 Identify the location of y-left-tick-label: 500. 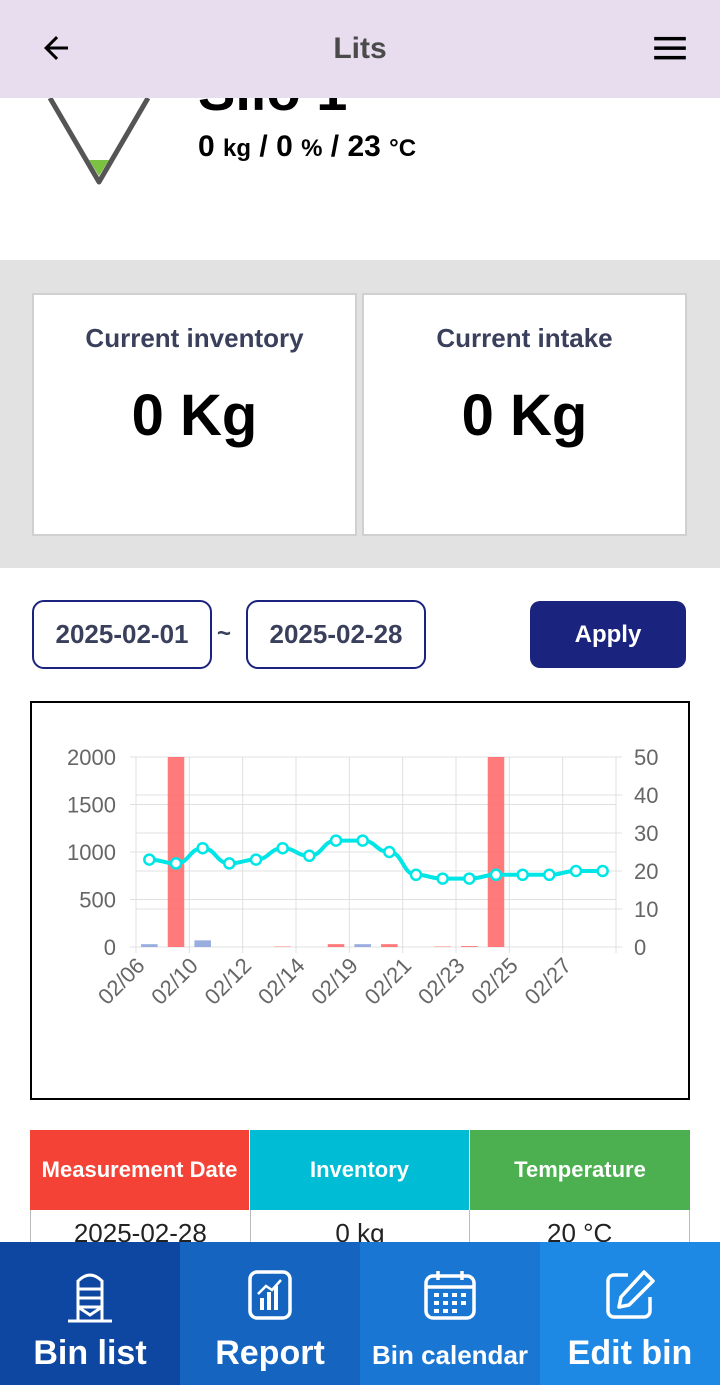
(97, 900).